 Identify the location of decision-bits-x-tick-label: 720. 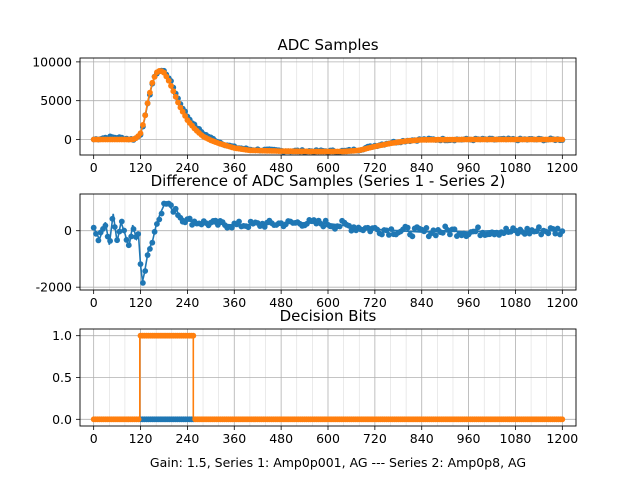
(375, 438).